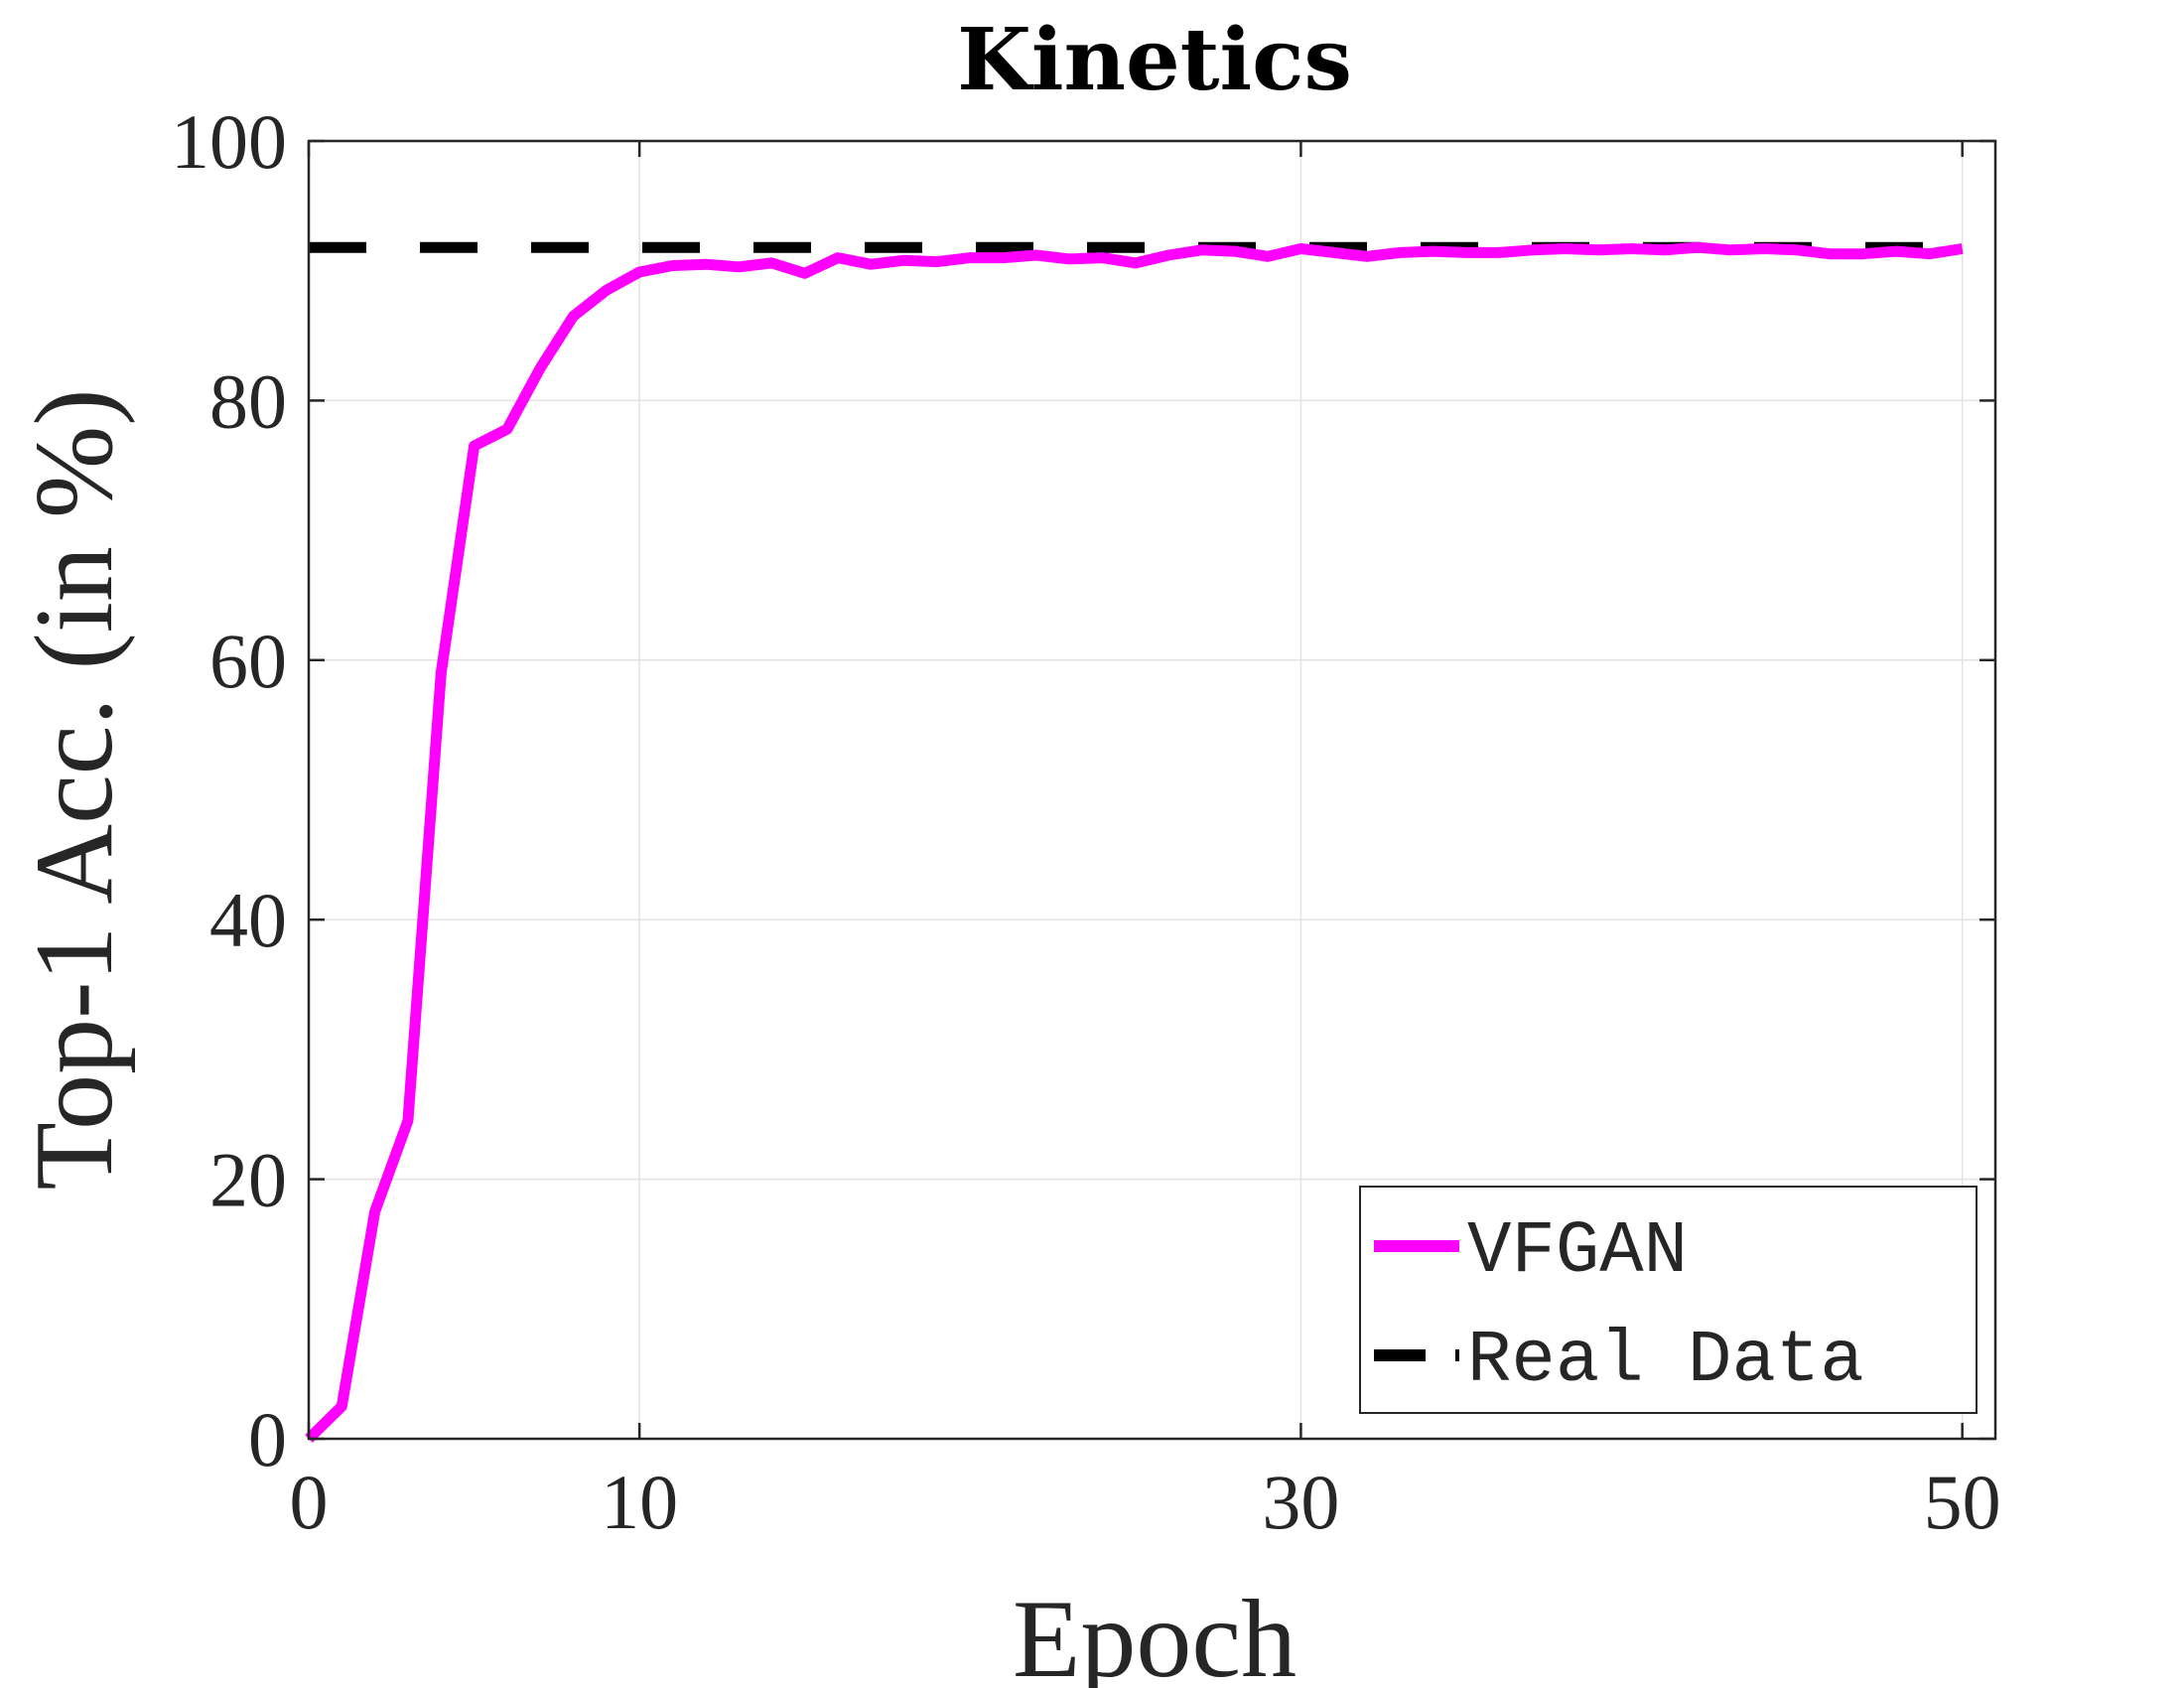 This screenshot has height=1688, width=2184. I want to click on x-tick-label: 50, so click(1962, 1502).